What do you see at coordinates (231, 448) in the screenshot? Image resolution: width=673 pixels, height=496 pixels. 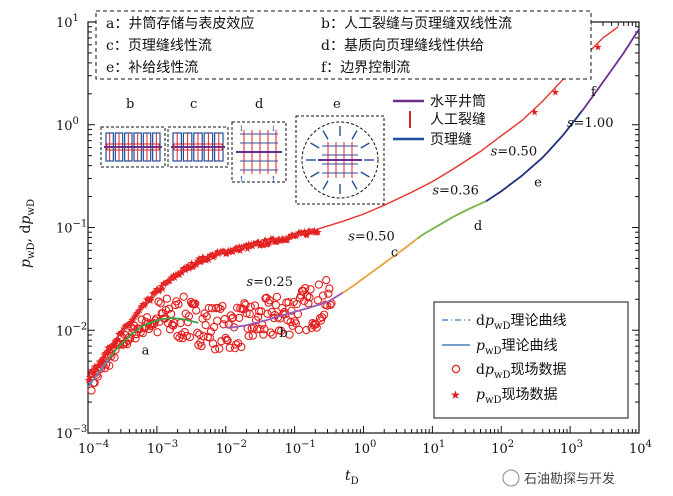 I see `x-tick-label: 10⁻²` at bounding box center [231, 448].